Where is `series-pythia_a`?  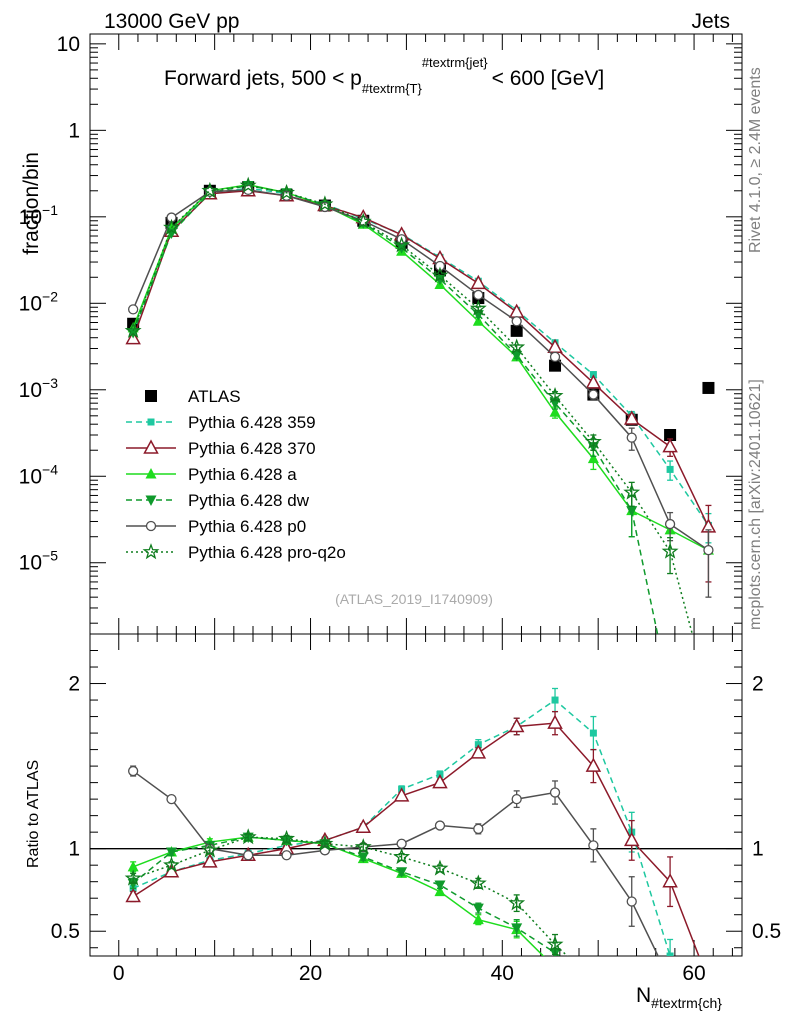
series-pythia_a is located at coordinates (363, 908).